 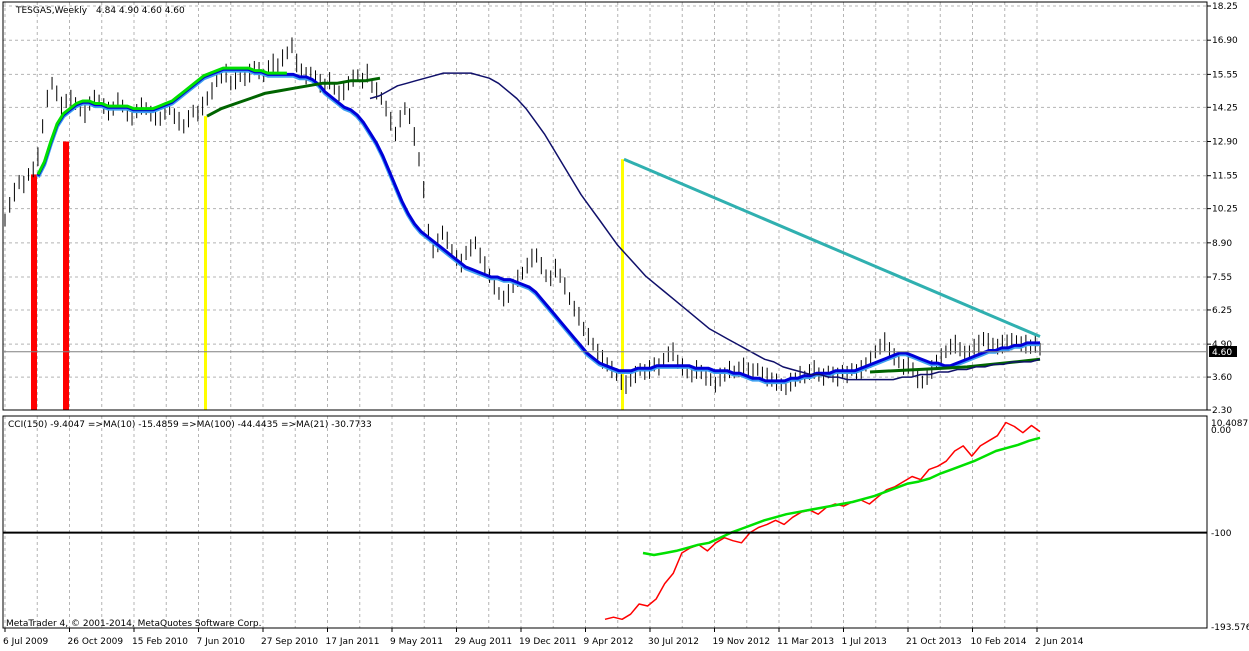 I want to click on x-tick-label: 6 Jul 2009, so click(x=25, y=642).